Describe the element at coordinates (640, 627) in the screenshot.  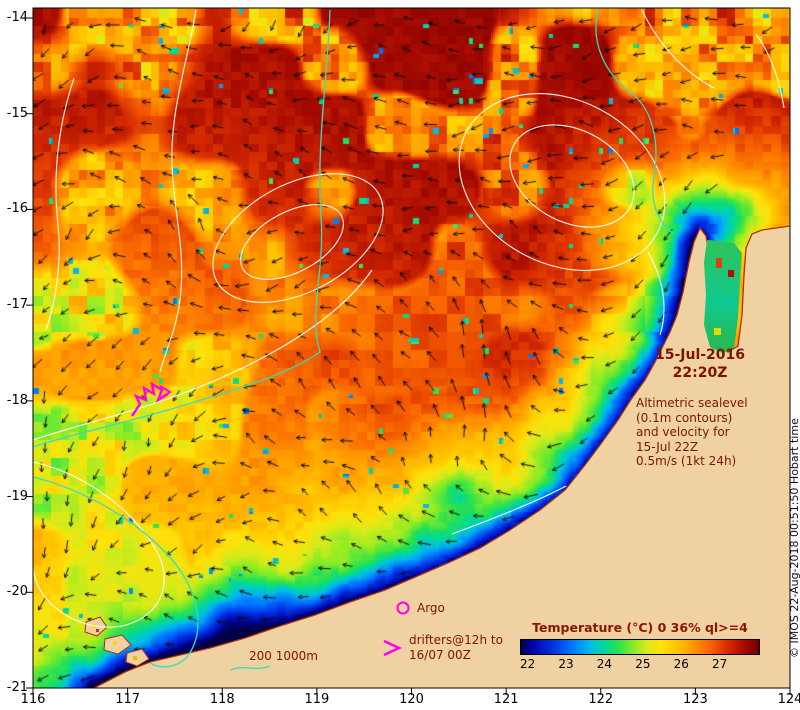
I see `colorbar-title: Temperature (°C) 0 36% ql>=4` at that location.